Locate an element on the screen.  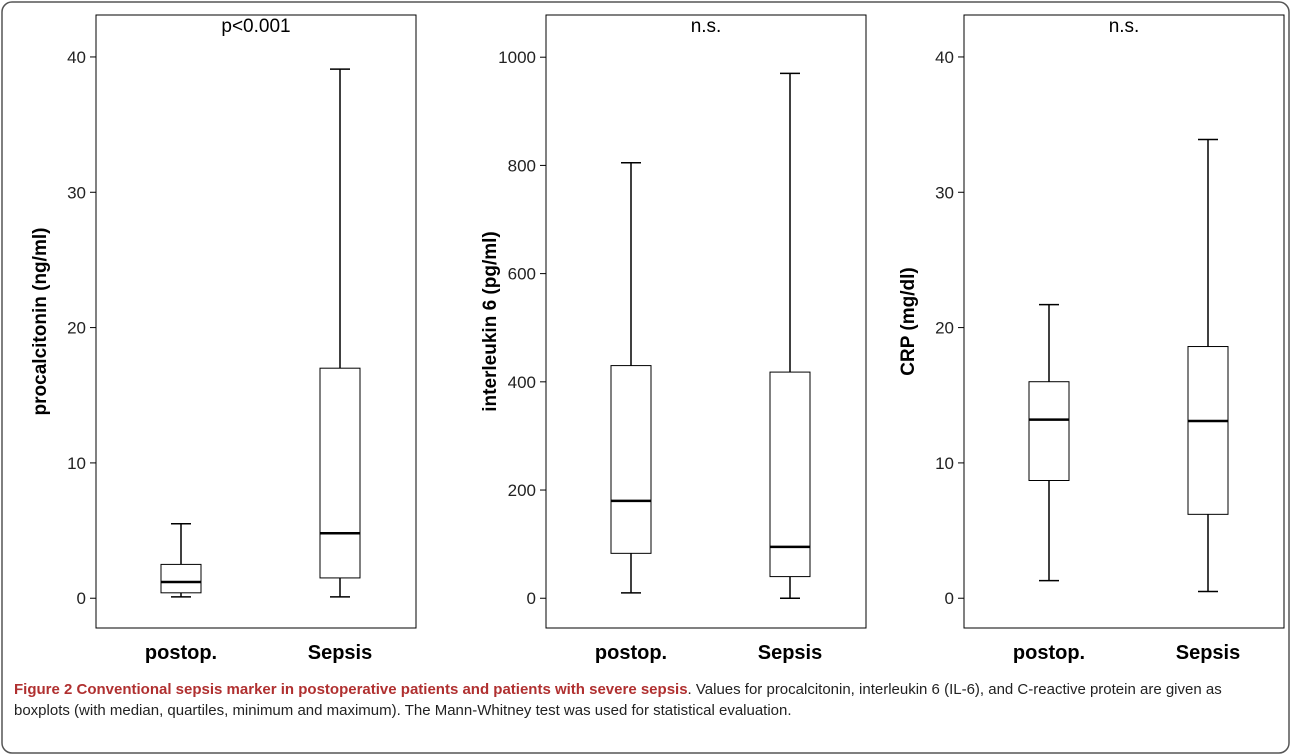
annotation: p<0.001 is located at coordinates (255, 26).